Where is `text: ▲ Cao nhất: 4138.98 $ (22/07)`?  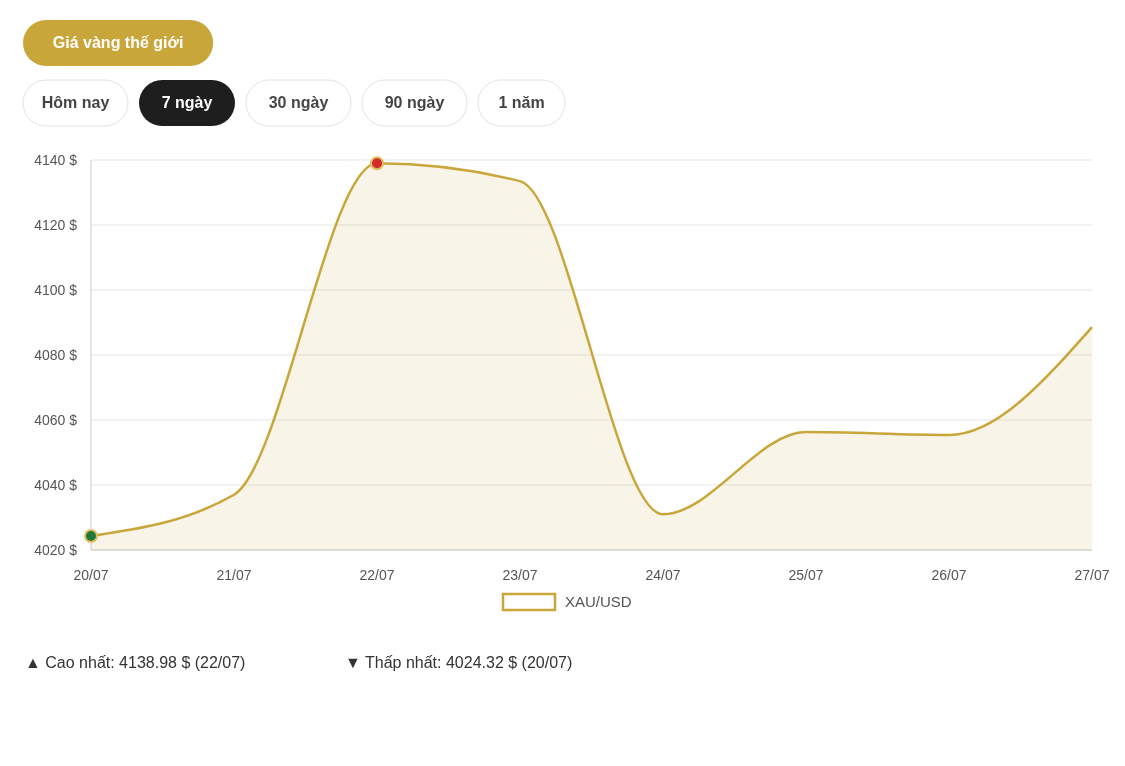 text: ▲ Cao nhất: 4138.98 $ (22/07) is located at coordinates (135, 662).